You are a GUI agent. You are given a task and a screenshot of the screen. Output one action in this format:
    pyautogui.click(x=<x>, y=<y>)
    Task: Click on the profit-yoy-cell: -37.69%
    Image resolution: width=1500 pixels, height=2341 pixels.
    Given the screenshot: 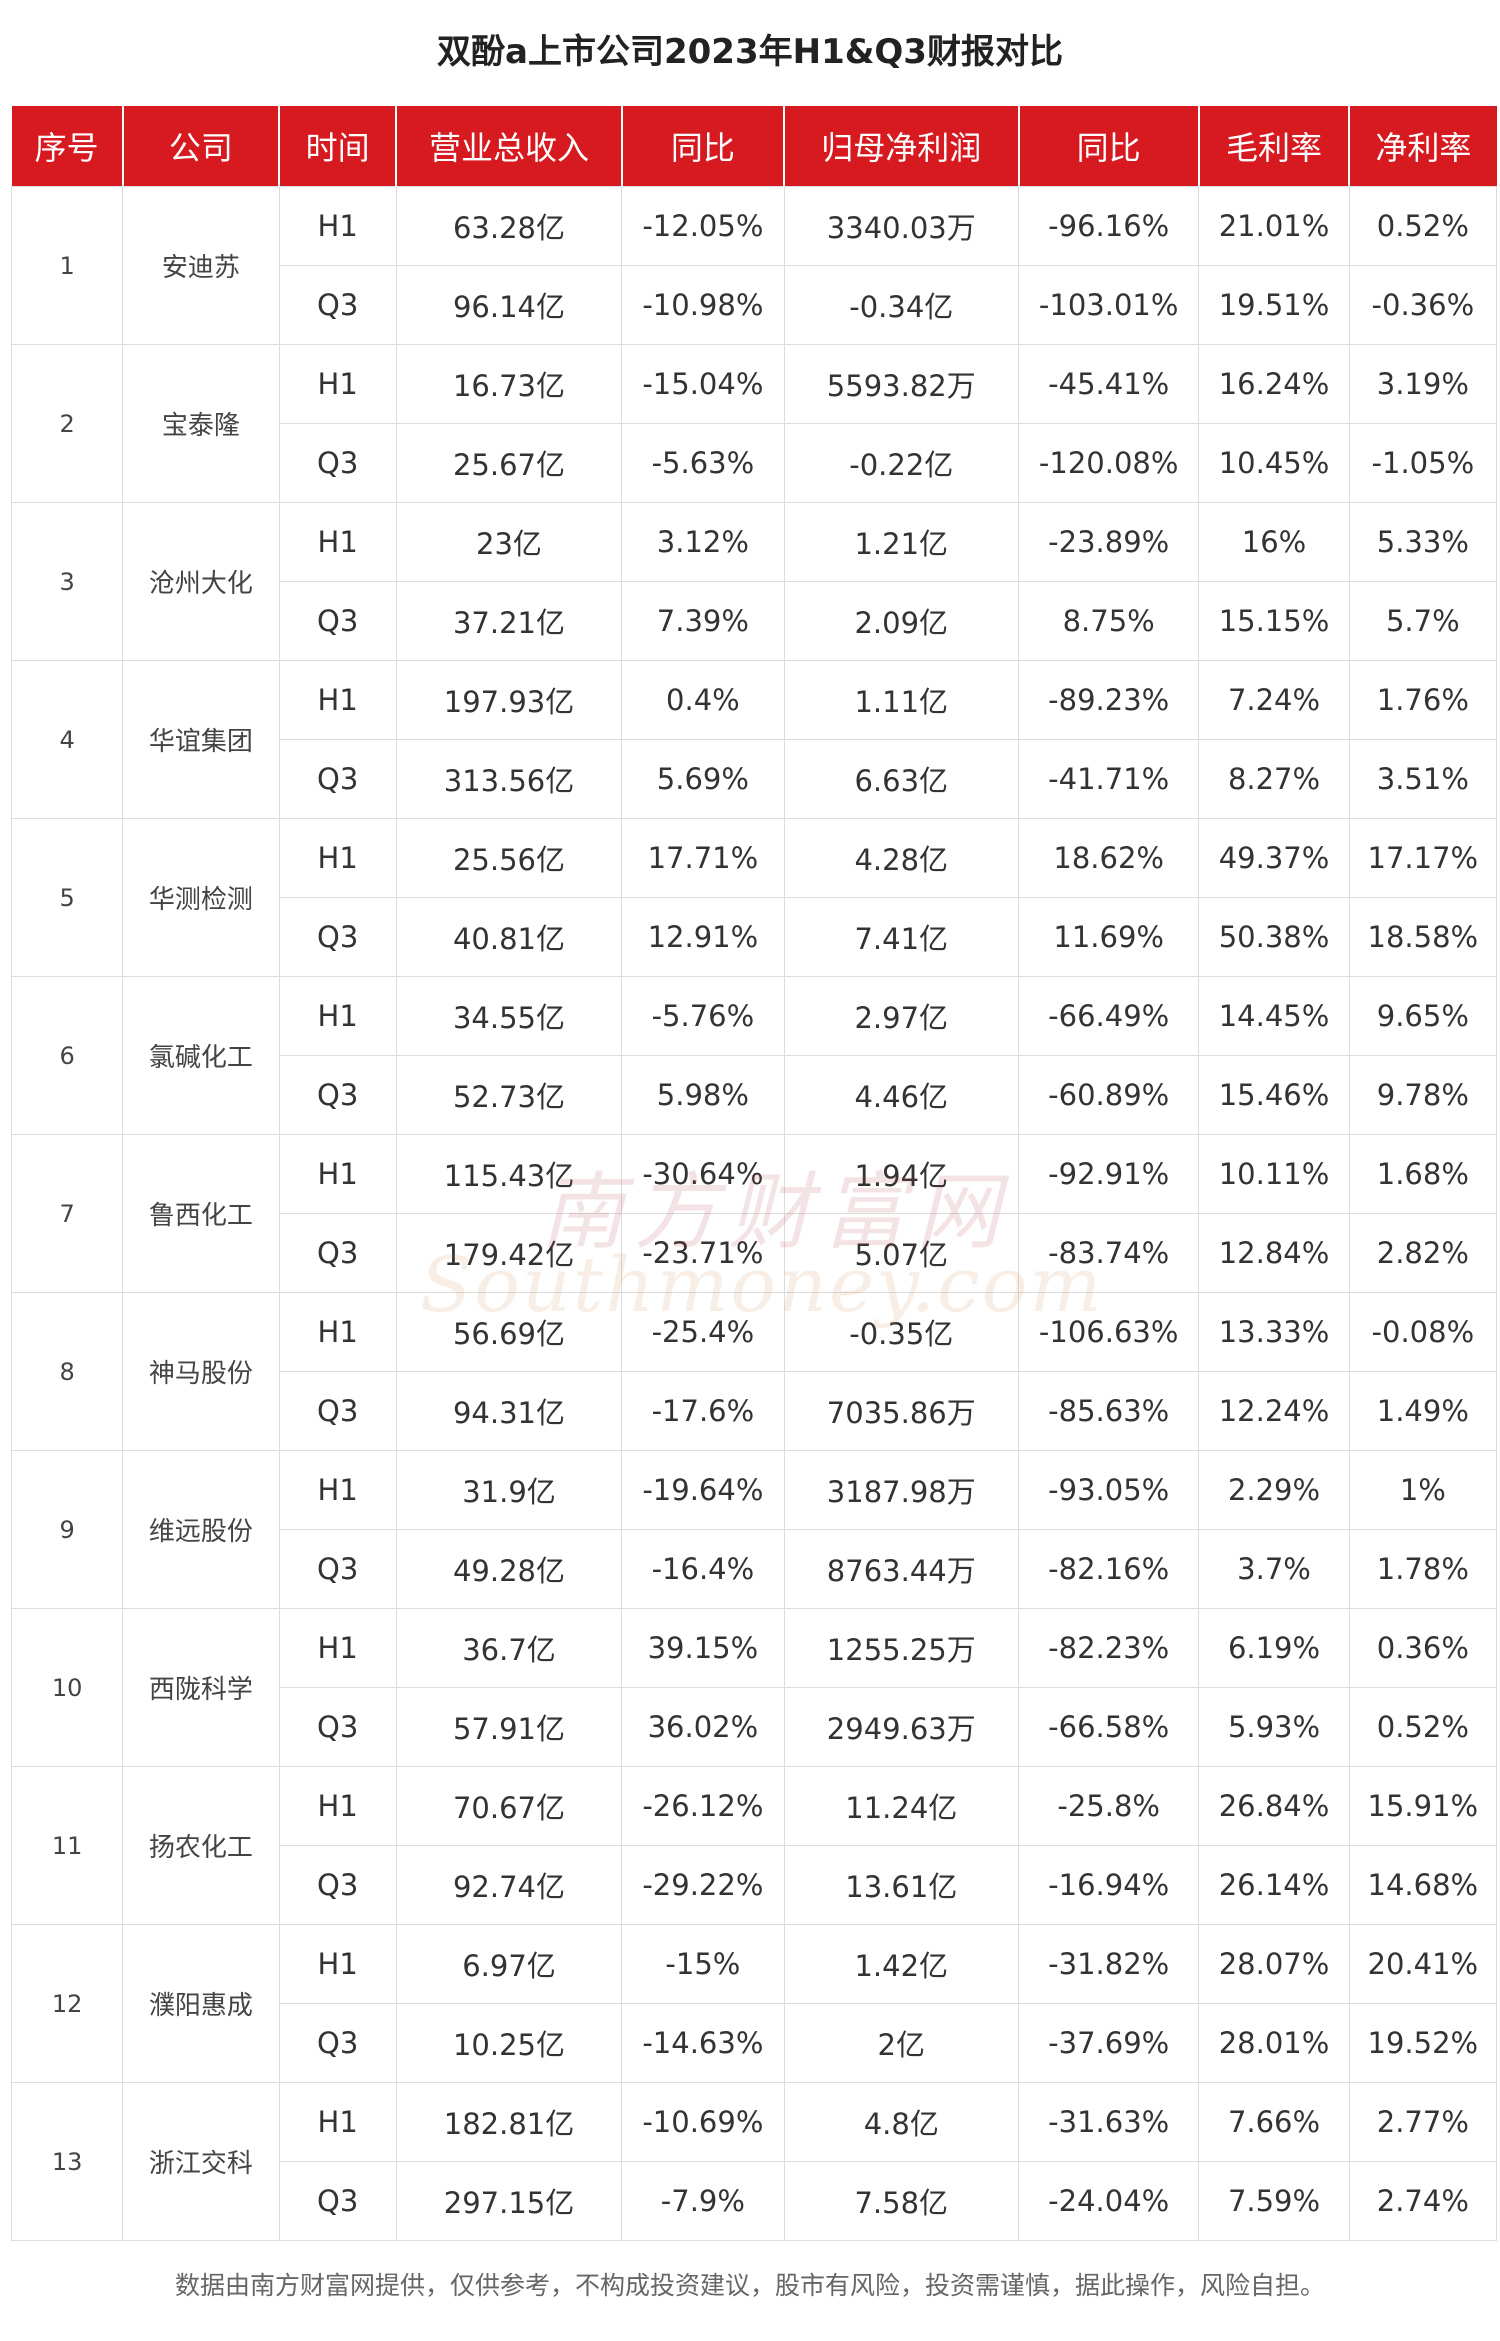 What is the action you would take?
    pyautogui.click(x=1108, y=2043)
    